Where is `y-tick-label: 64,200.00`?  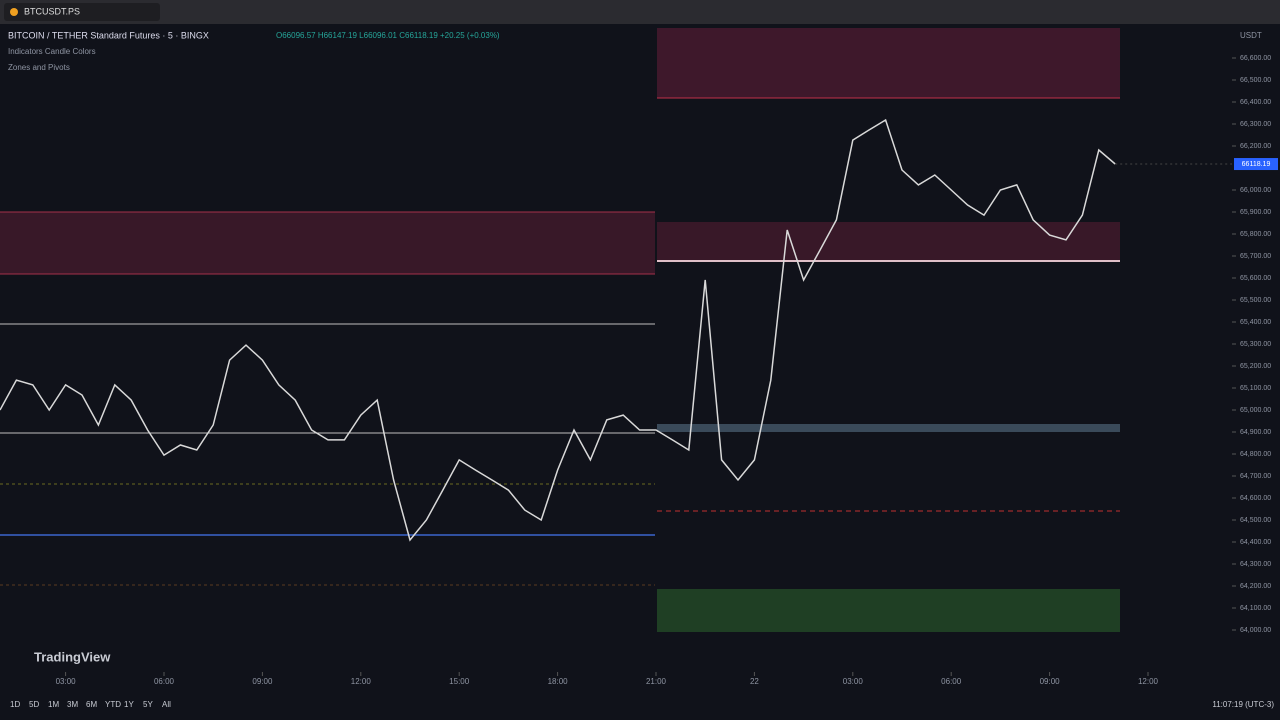
y-tick-label: 64,200.00 is located at coordinates (1255, 586).